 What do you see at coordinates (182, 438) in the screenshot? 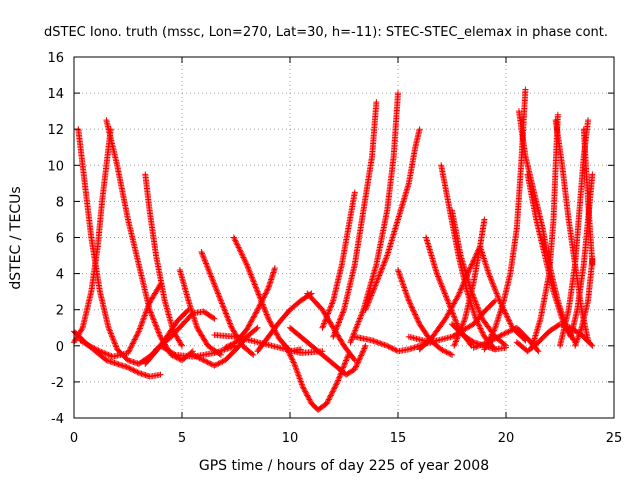
I see `x-tick-label: 5` at bounding box center [182, 438].